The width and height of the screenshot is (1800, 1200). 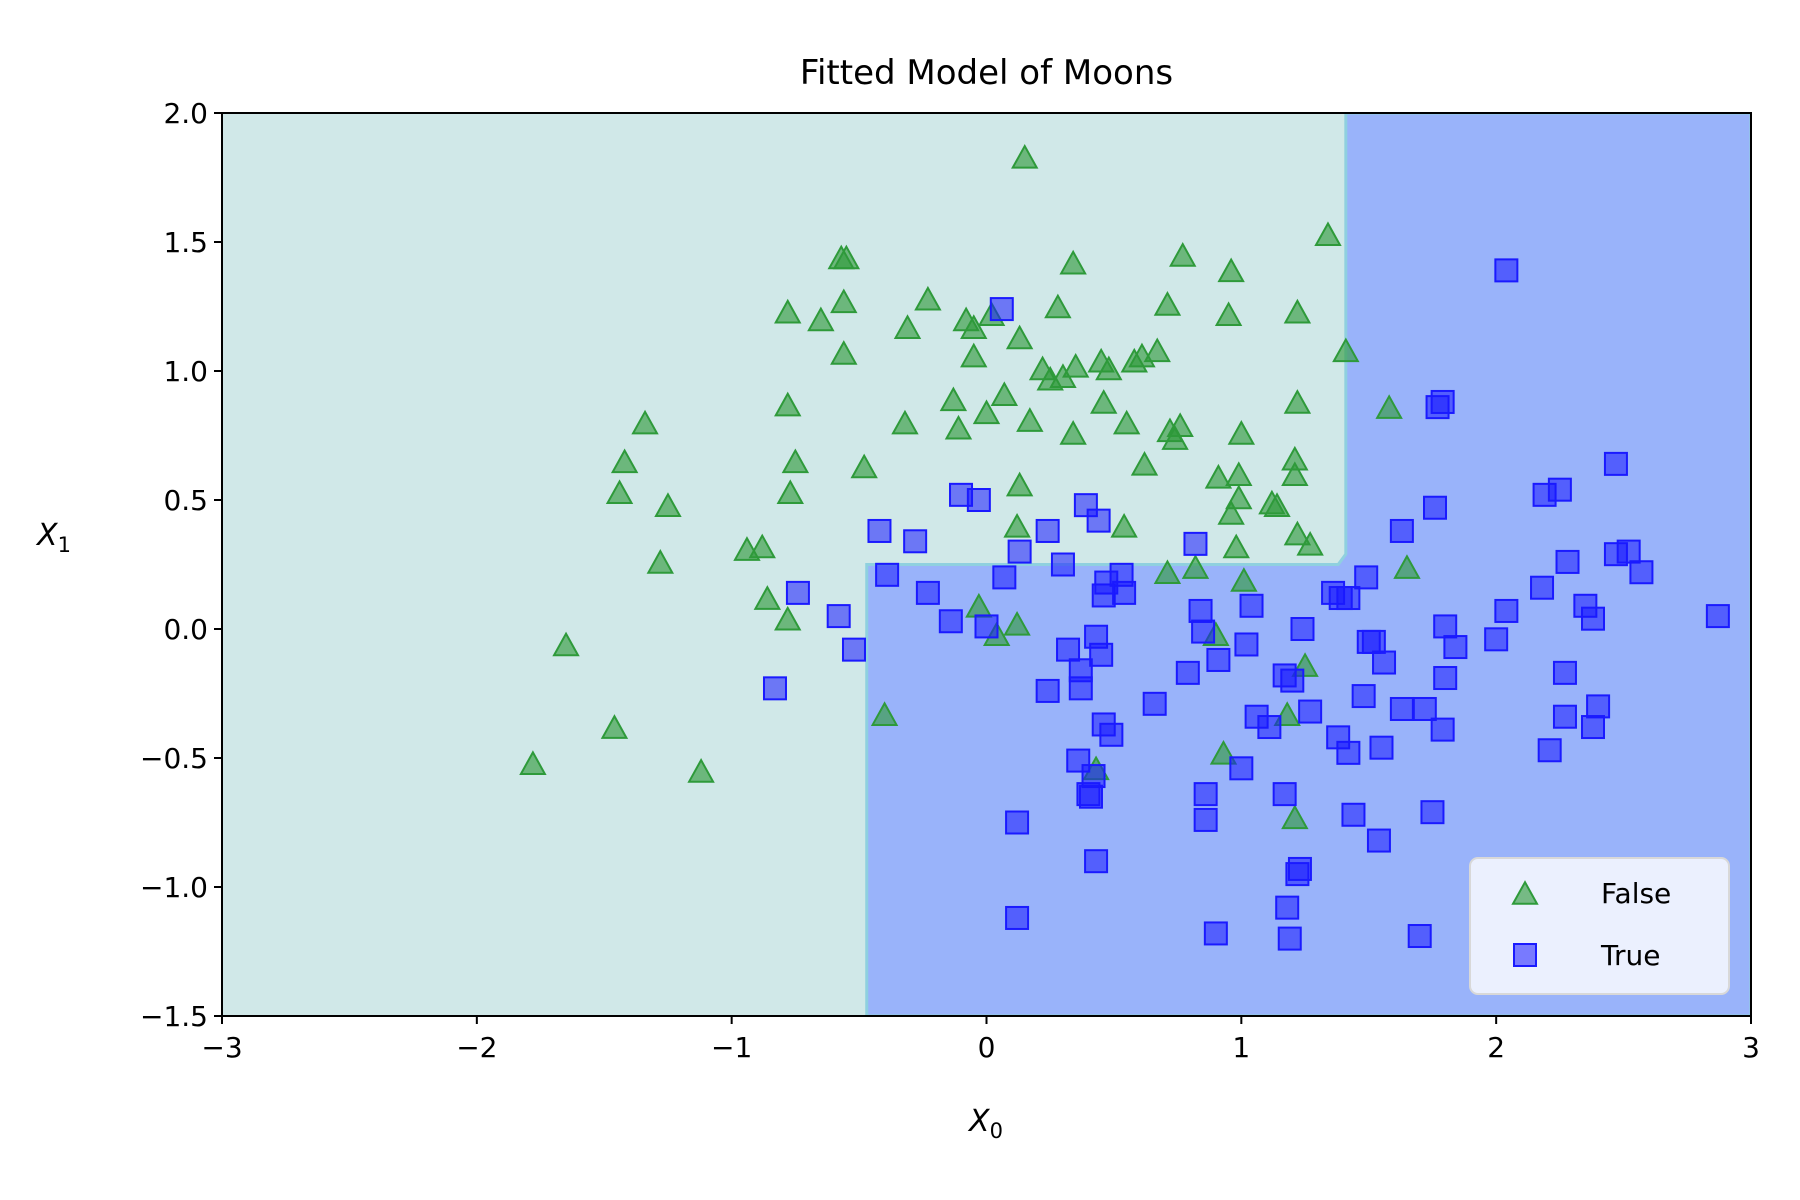 I want to click on x-tick-label: 1, so click(x=1241, y=1047).